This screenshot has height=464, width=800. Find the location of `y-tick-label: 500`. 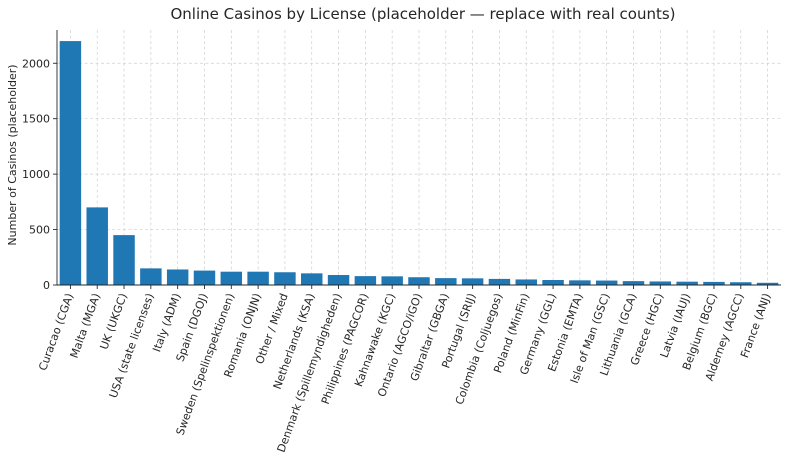

y-tick-label: 500 is located at coordinates (39, 230).